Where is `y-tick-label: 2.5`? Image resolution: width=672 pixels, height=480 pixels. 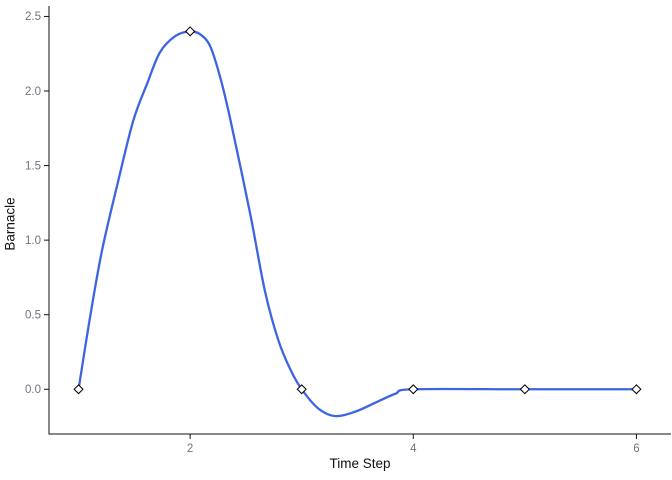
y-tick-label: 2.5 is located at coordinates (33, 17).